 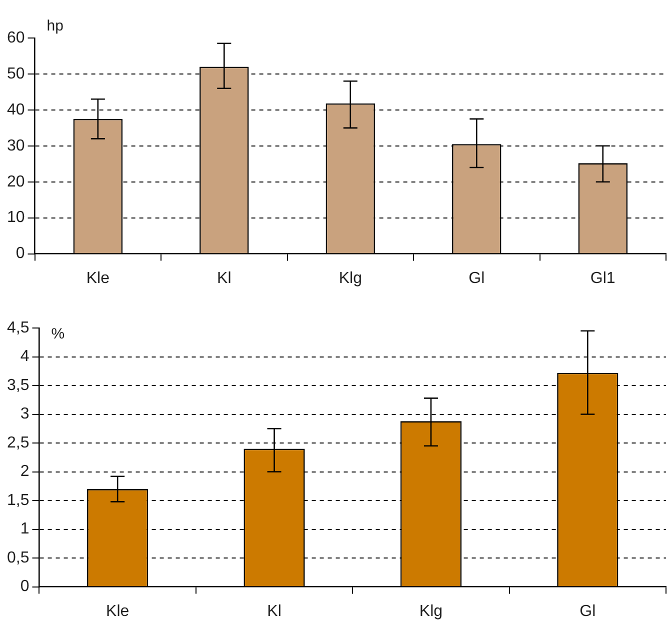 What do you see at coordinates (25, 357) in the screenshot?
I see `y-tick-label: 4` at bounding box center [25, 357].